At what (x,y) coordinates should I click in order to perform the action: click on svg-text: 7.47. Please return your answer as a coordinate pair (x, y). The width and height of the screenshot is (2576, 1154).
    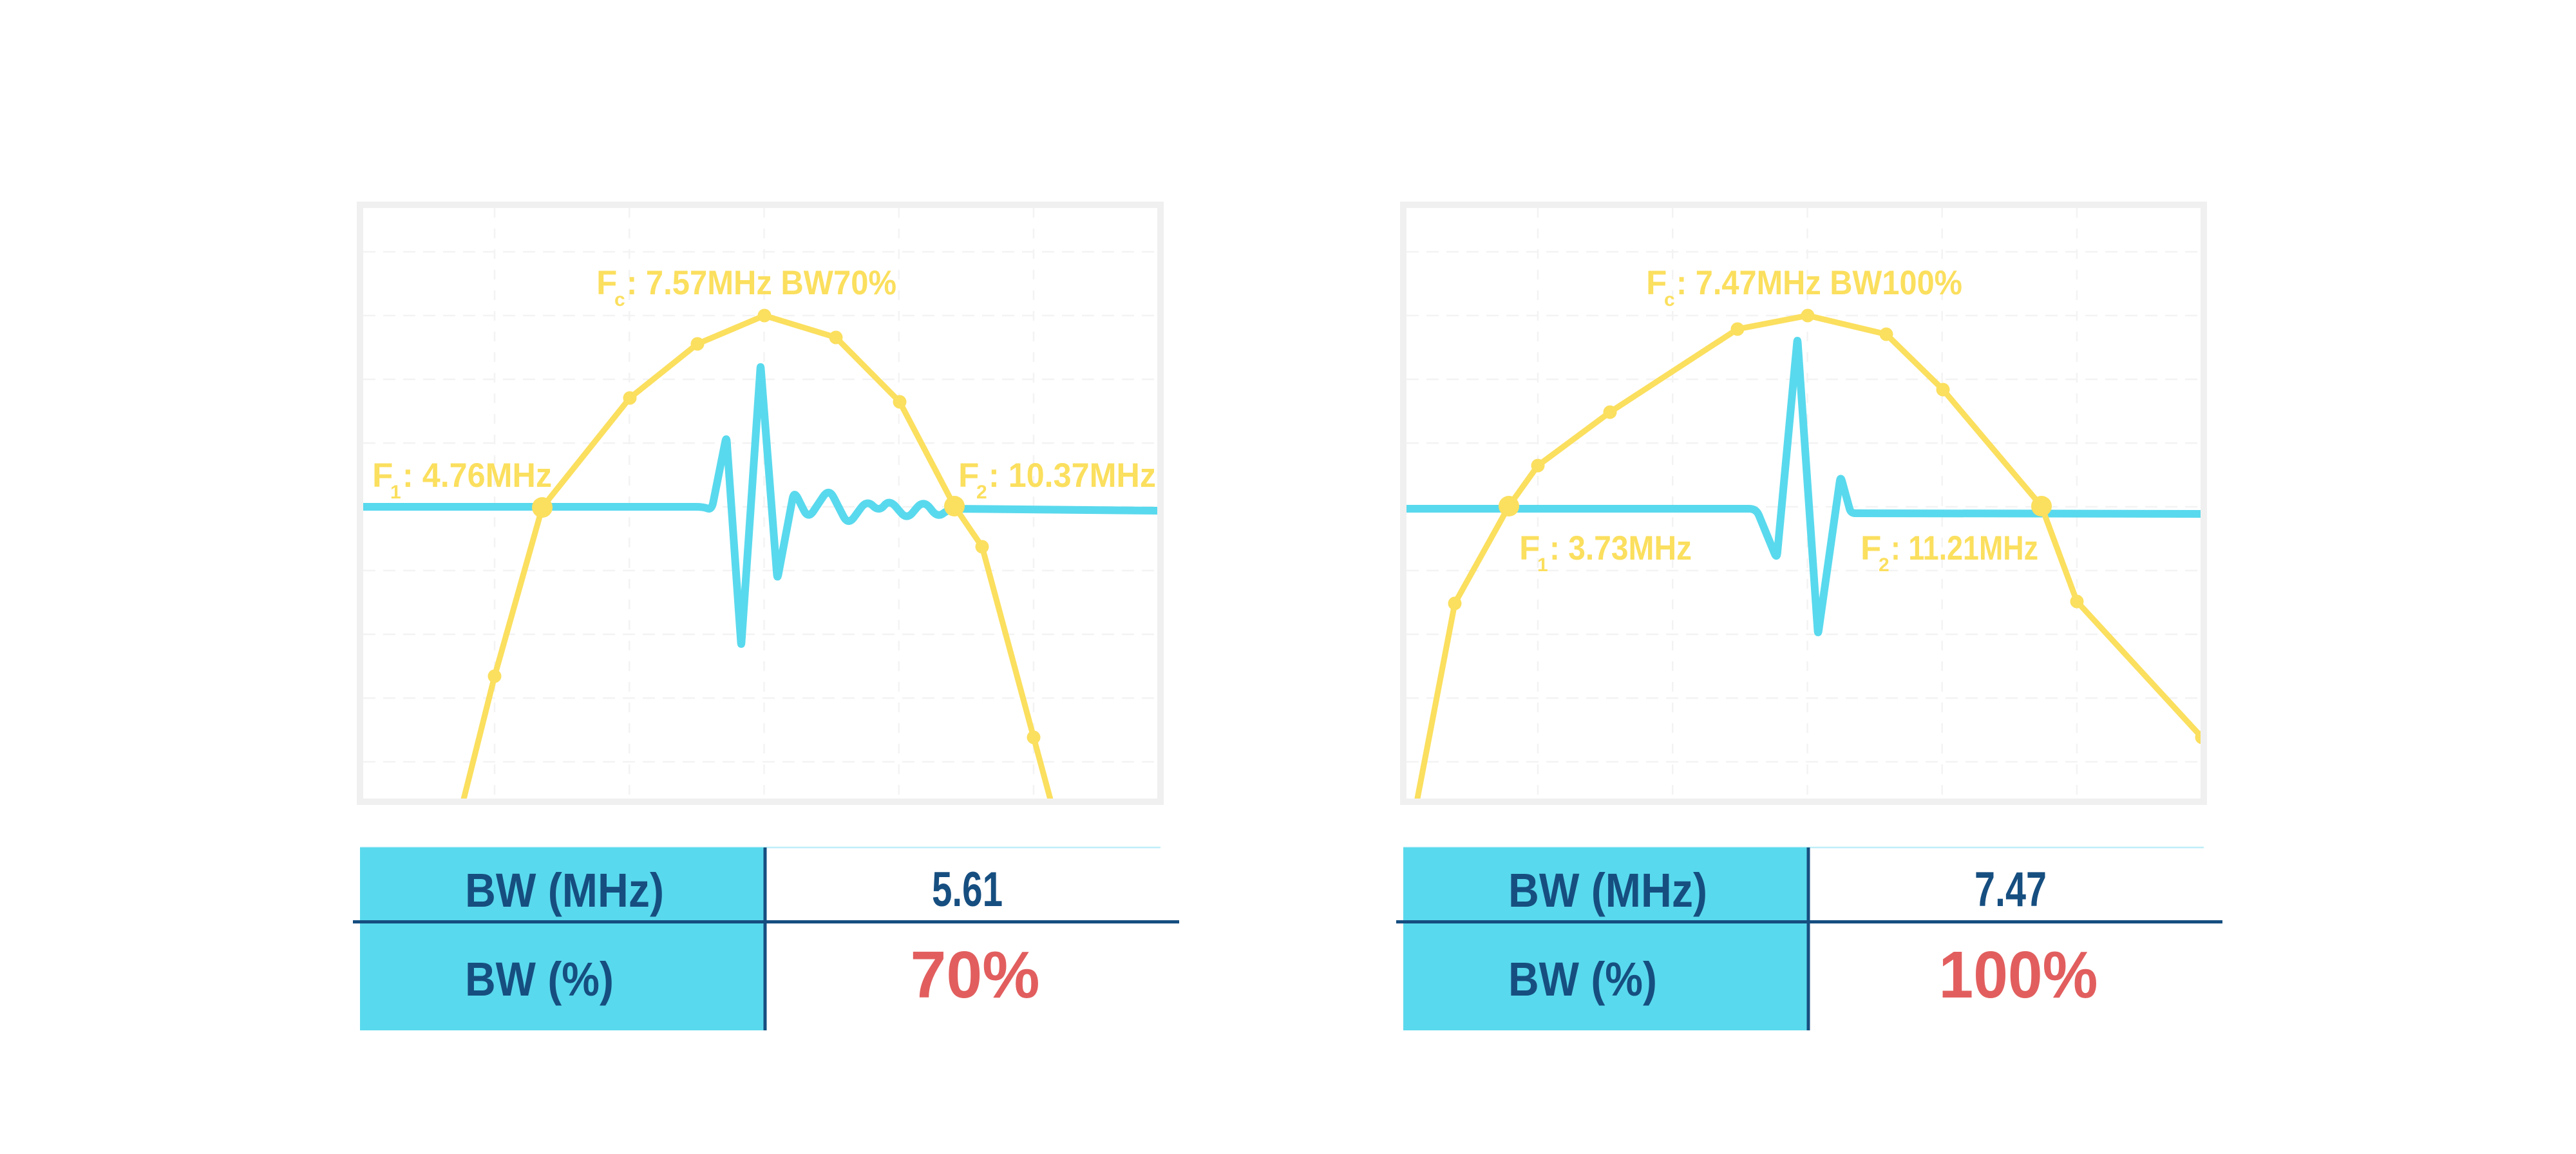
    Looking at the image, I should click on (2011, 889).